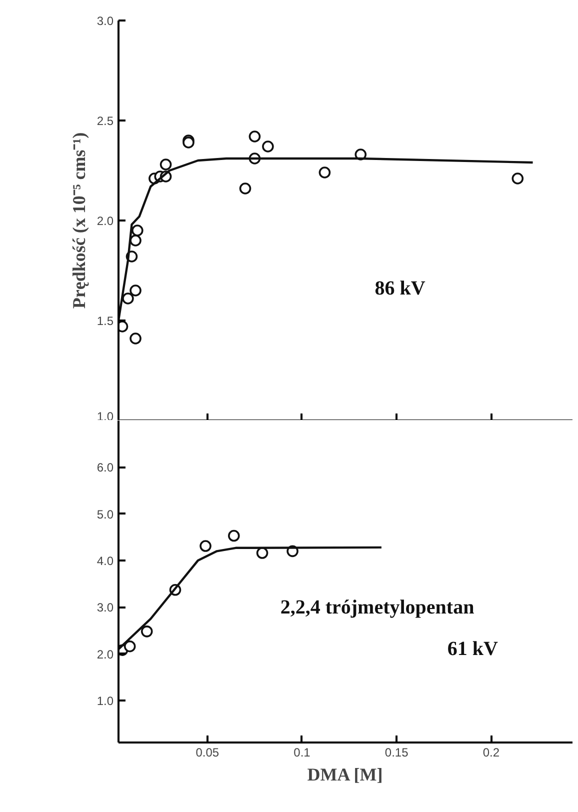  What do you see at coordinates (302, 753) in the screenshot?
I see `x-tick-label: 0.1` at bounding box center [302, 753].